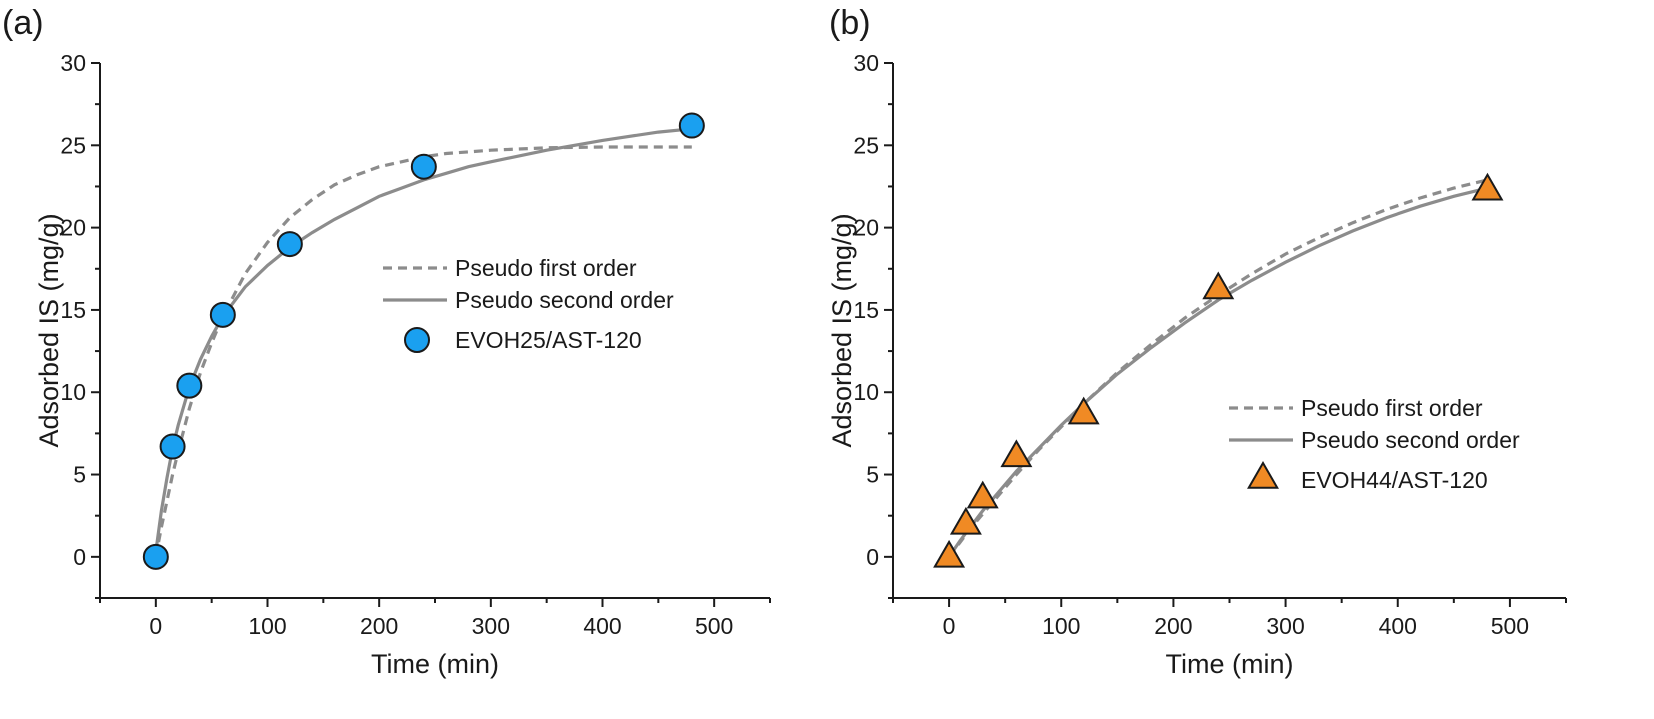 The height and width of the screenshot is (719, 1654). What do you see at coordinates (548, 340) in the screenshot?
I see `legend-label: EVOH25/AST-120` at bounding box center [548, 340].